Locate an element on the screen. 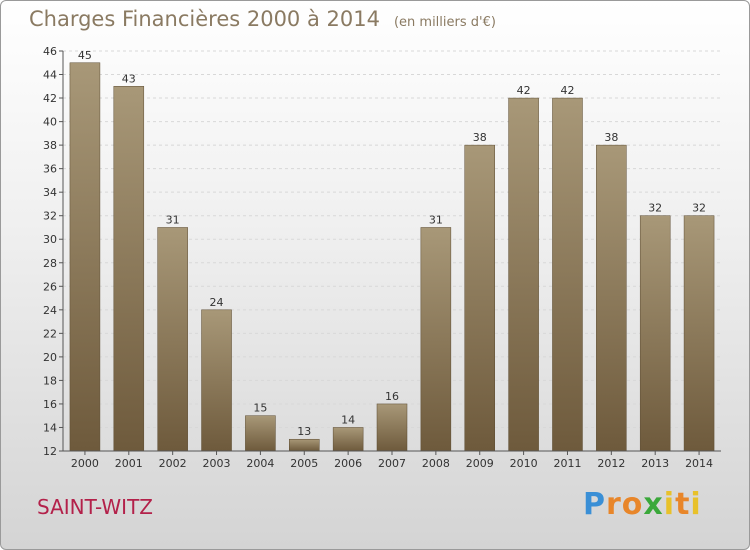 The width and height of the screenshot is (750, 550). title-text: Charges Financières 2000 à 2014 is located at coordinates (204, 19).